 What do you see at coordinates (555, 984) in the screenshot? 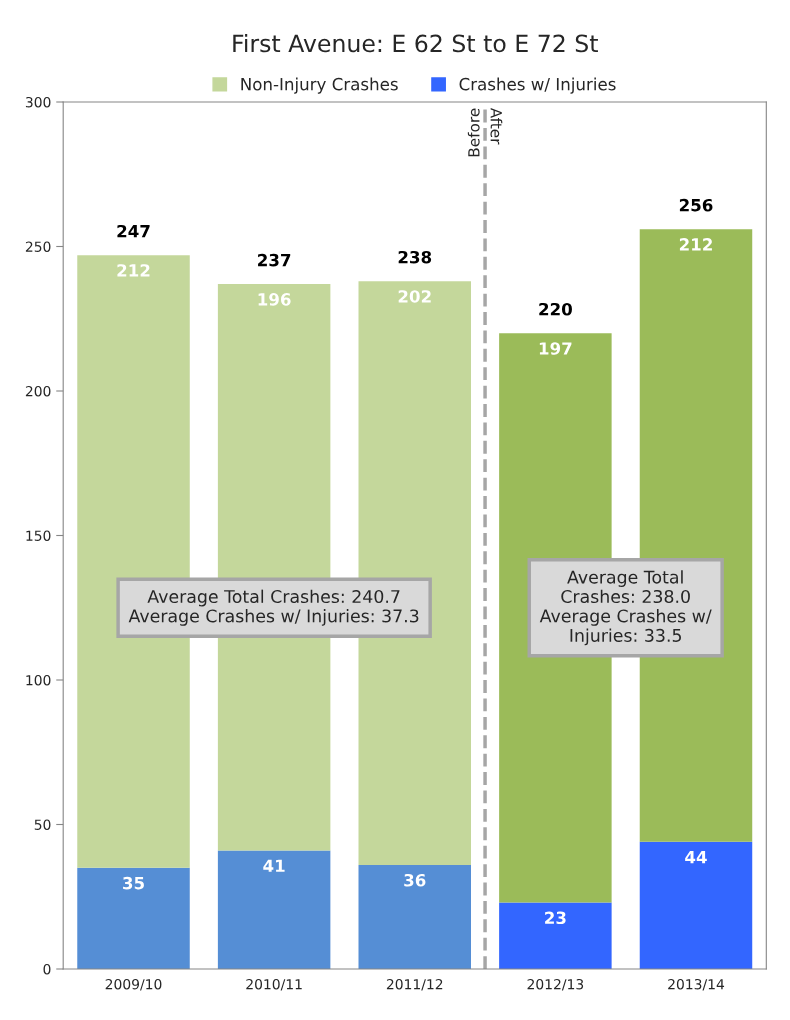
I see `x-tick-label: 2012/13` at bounding box center [555, 984].